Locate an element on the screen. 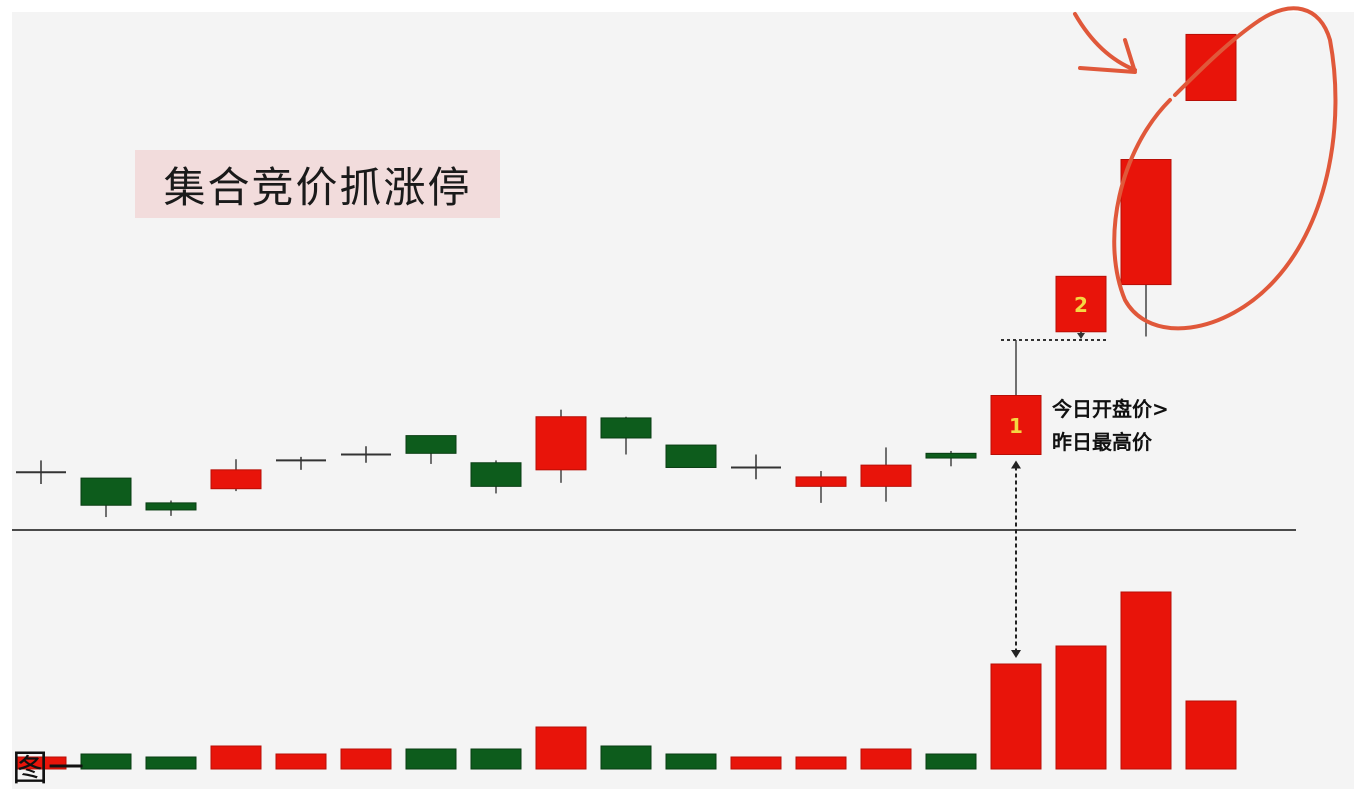  highlight-circle-tail is located at coordinates (1217, 57).